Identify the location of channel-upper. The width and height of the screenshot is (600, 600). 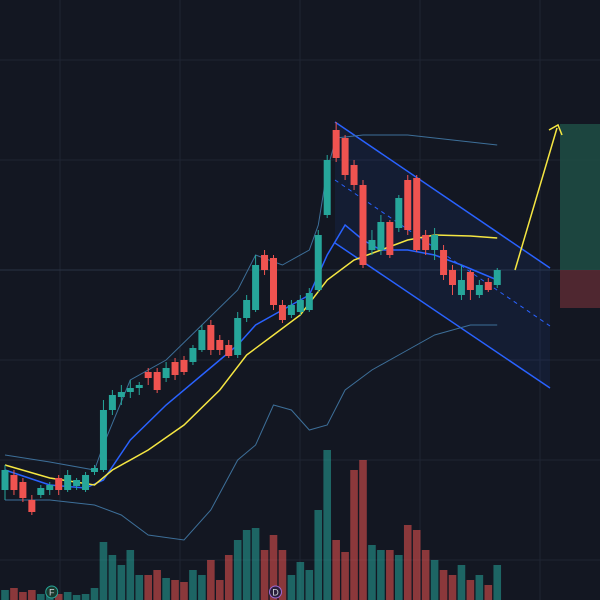
(442, 195).